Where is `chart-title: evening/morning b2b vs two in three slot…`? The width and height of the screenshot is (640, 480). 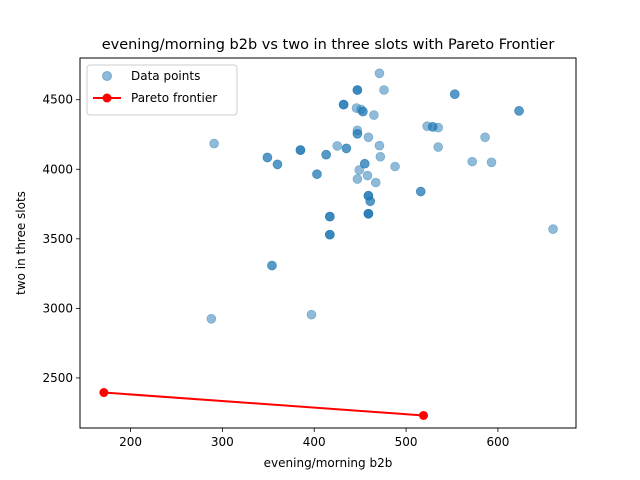 chart-title: evening/morning b2b vs two in three slot… is located at coordinates (328, 45).